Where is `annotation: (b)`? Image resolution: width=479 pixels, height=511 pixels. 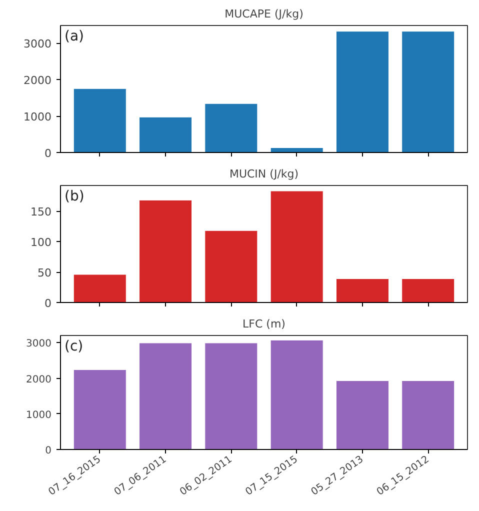 annotation: (b) is located at coordinates (74, 196).